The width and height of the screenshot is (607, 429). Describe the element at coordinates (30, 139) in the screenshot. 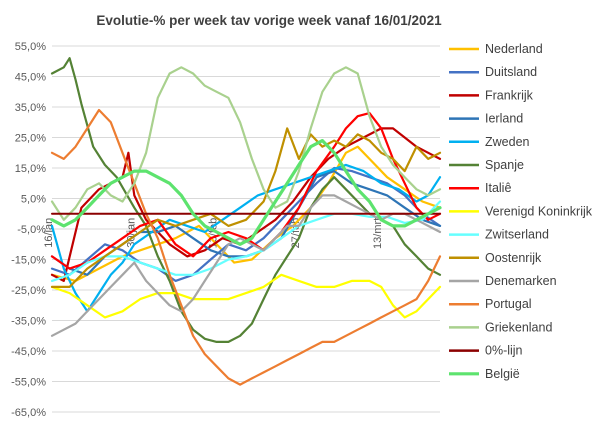

I see `y-tick-label: 25,0%` at that location.